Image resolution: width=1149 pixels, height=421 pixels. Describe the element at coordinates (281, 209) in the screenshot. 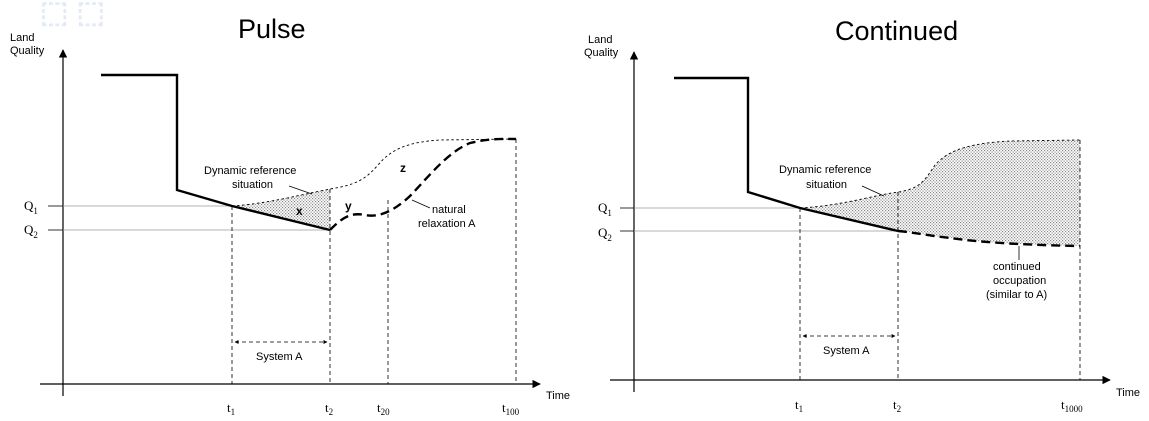

I see `area-x` at that location.